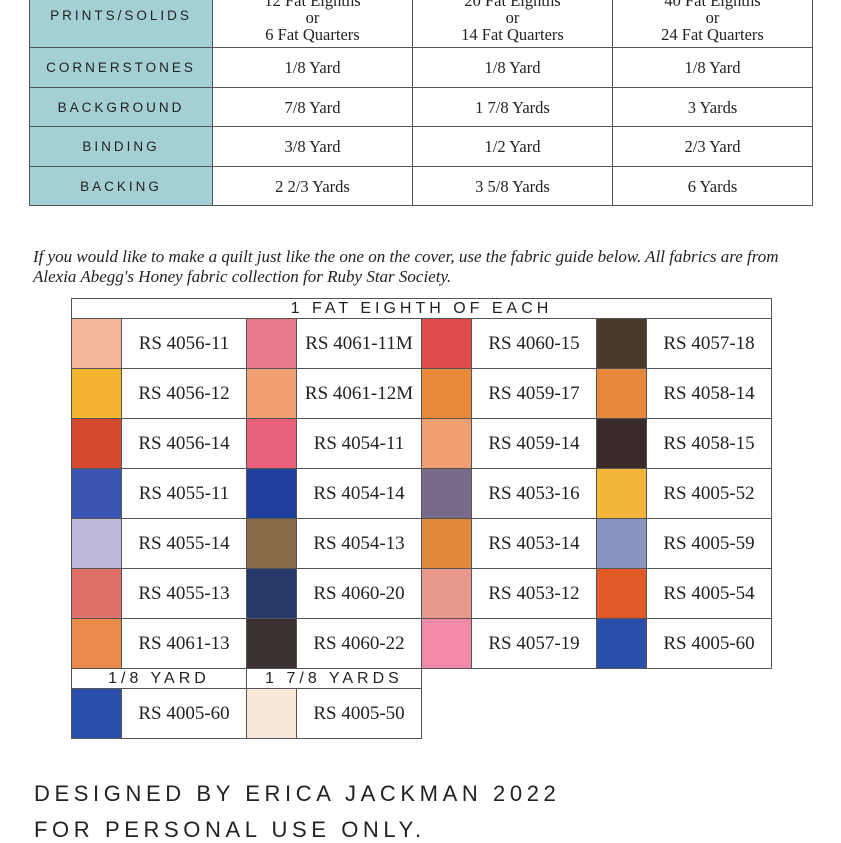 The width and height of the screenshot is (841, 843). I want to click on table-cell: 2/3 Yard, so click(712, 146).